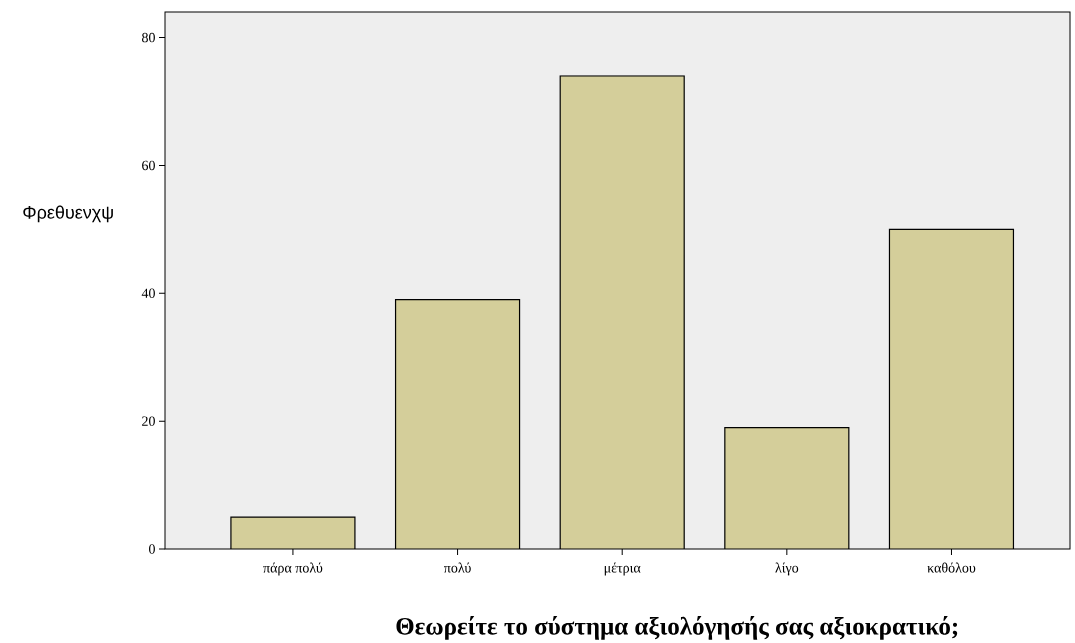 Image resolution: width=1075 pixels, height=643 pixels. Describe the element at coordinates (457, 567) in the screenshot. I see `x-tick-label: πολύ` at that location.